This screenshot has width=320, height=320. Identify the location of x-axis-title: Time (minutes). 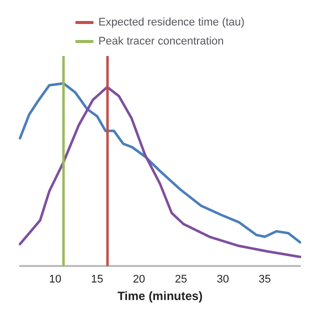
(160, 296).